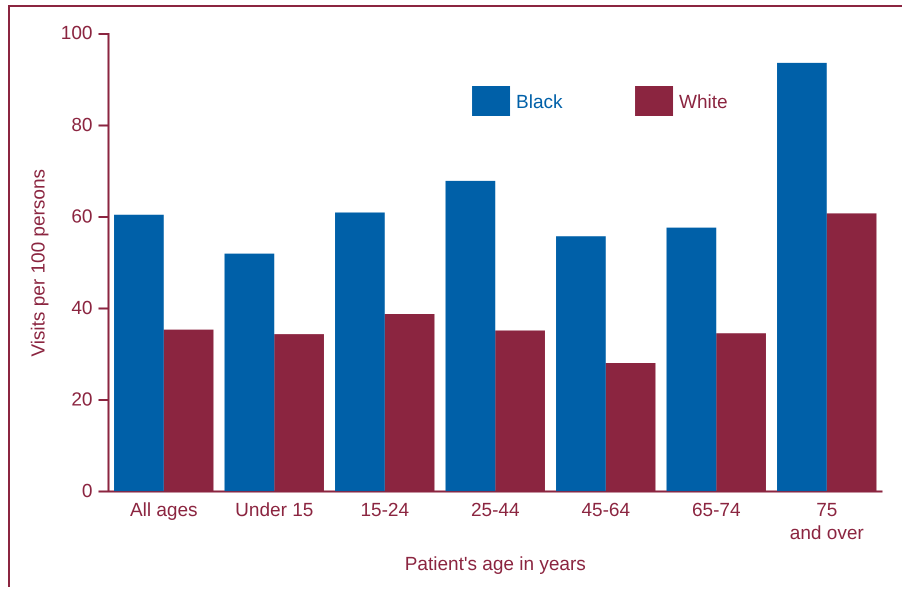 This screenshot has height=595, width=910. Describe the element at coordinates (76, 33) in the screenshot. I see `y-tick-label: 100` at that location.